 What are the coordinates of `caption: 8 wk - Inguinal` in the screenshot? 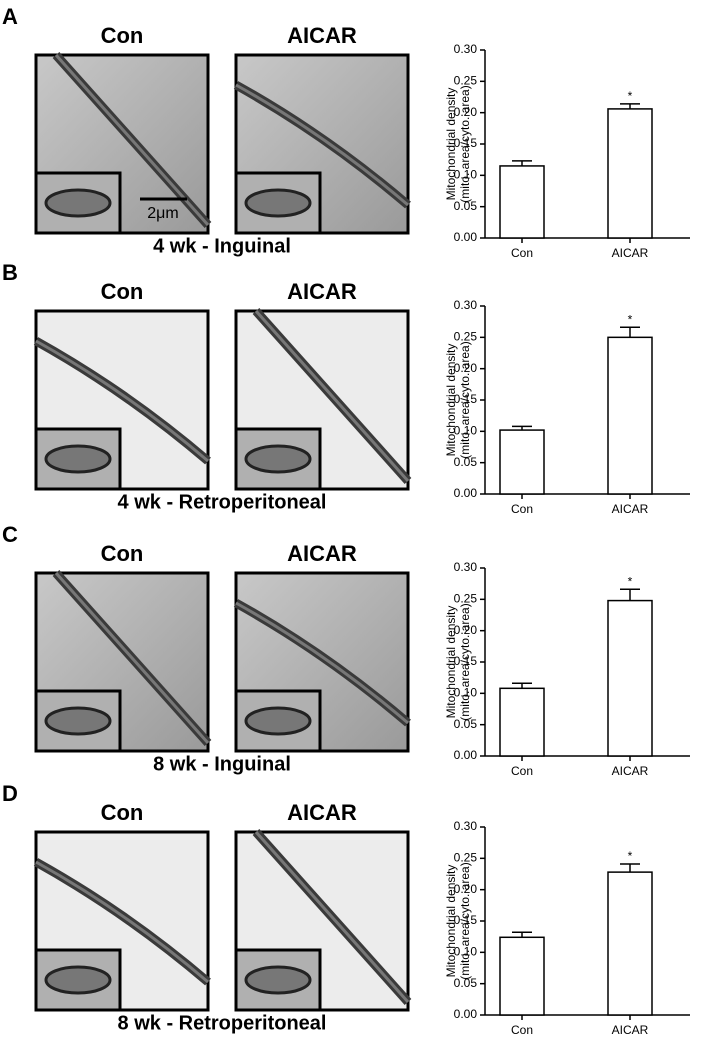 It's located at (222, 764).